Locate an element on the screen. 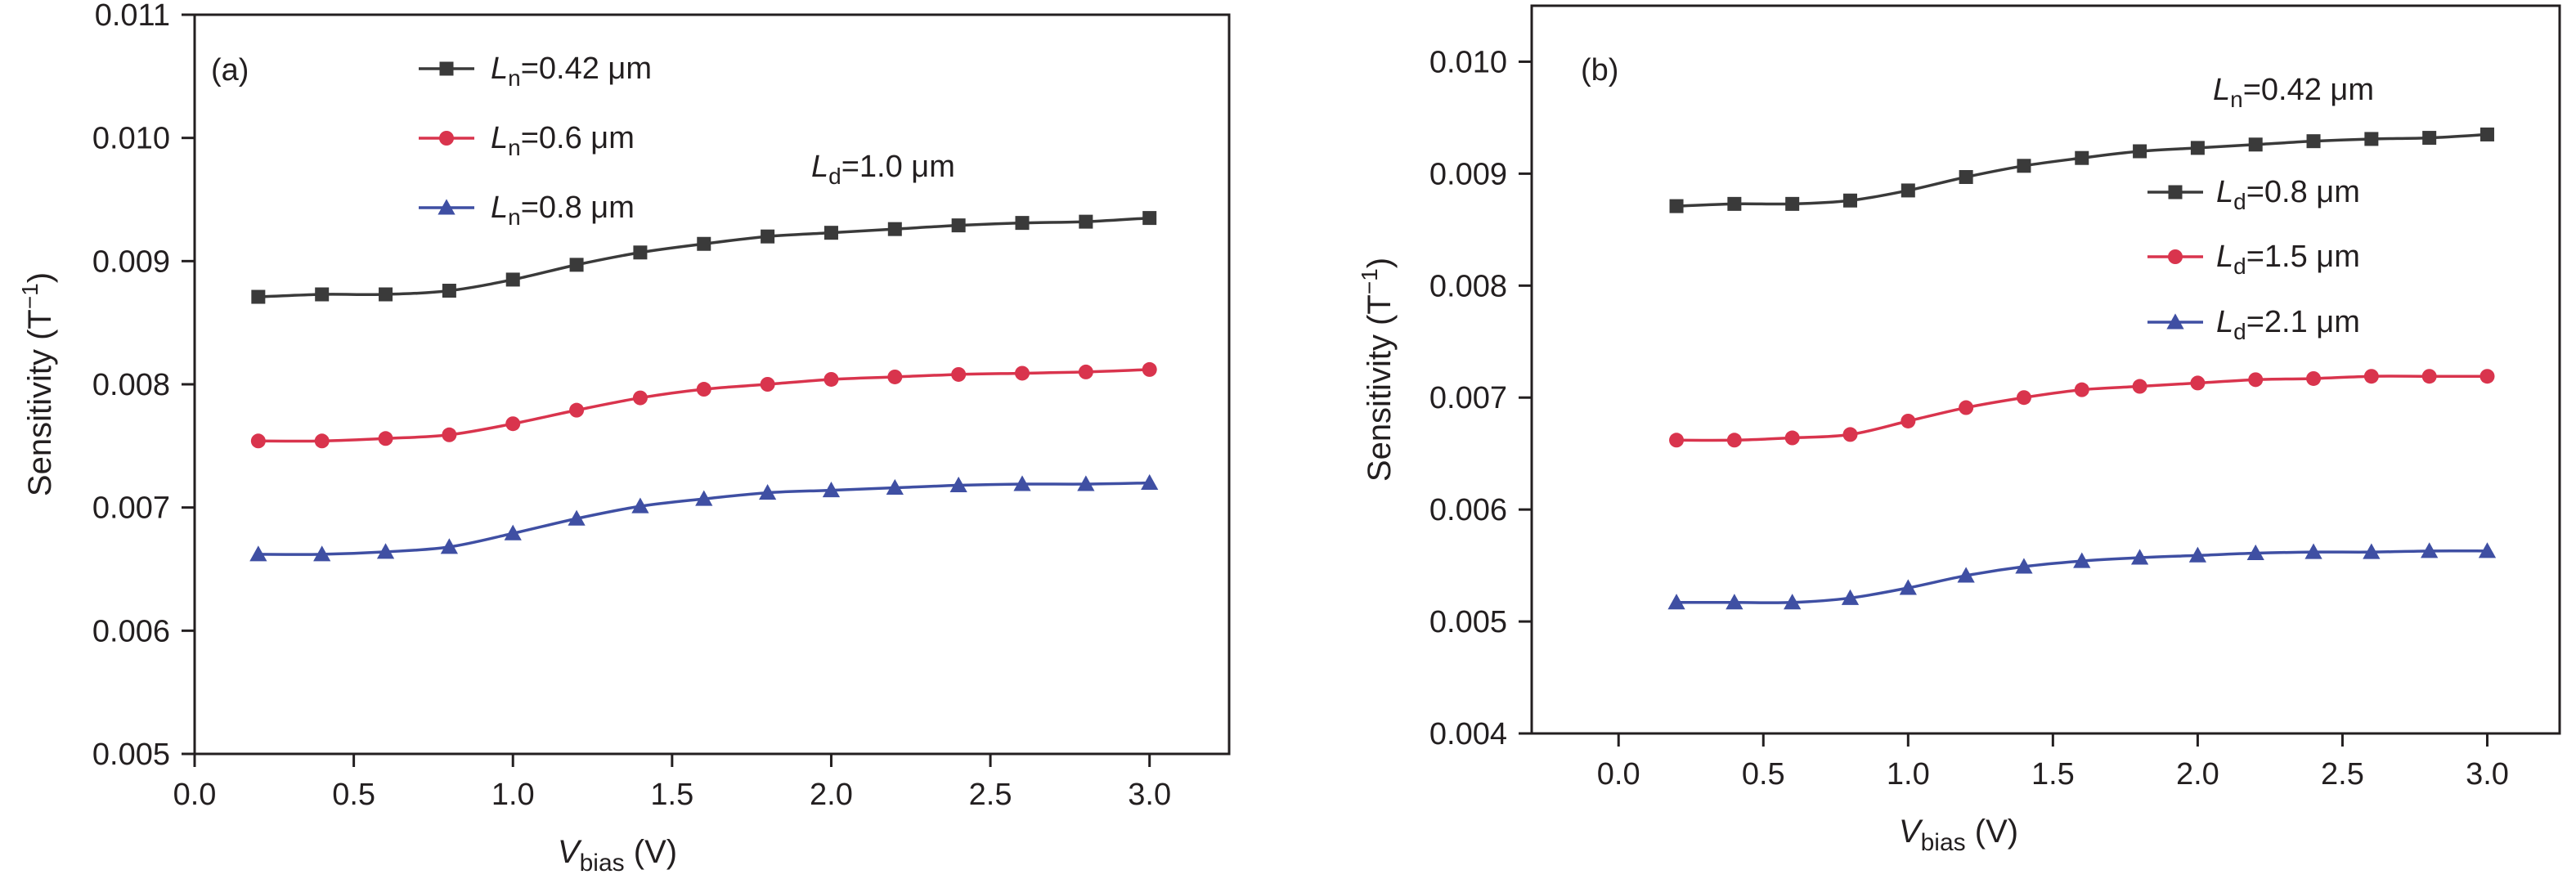 This screenshot has height=879, width=2576. y-tick-label: 0.011 is located at coordinates (132, 16).